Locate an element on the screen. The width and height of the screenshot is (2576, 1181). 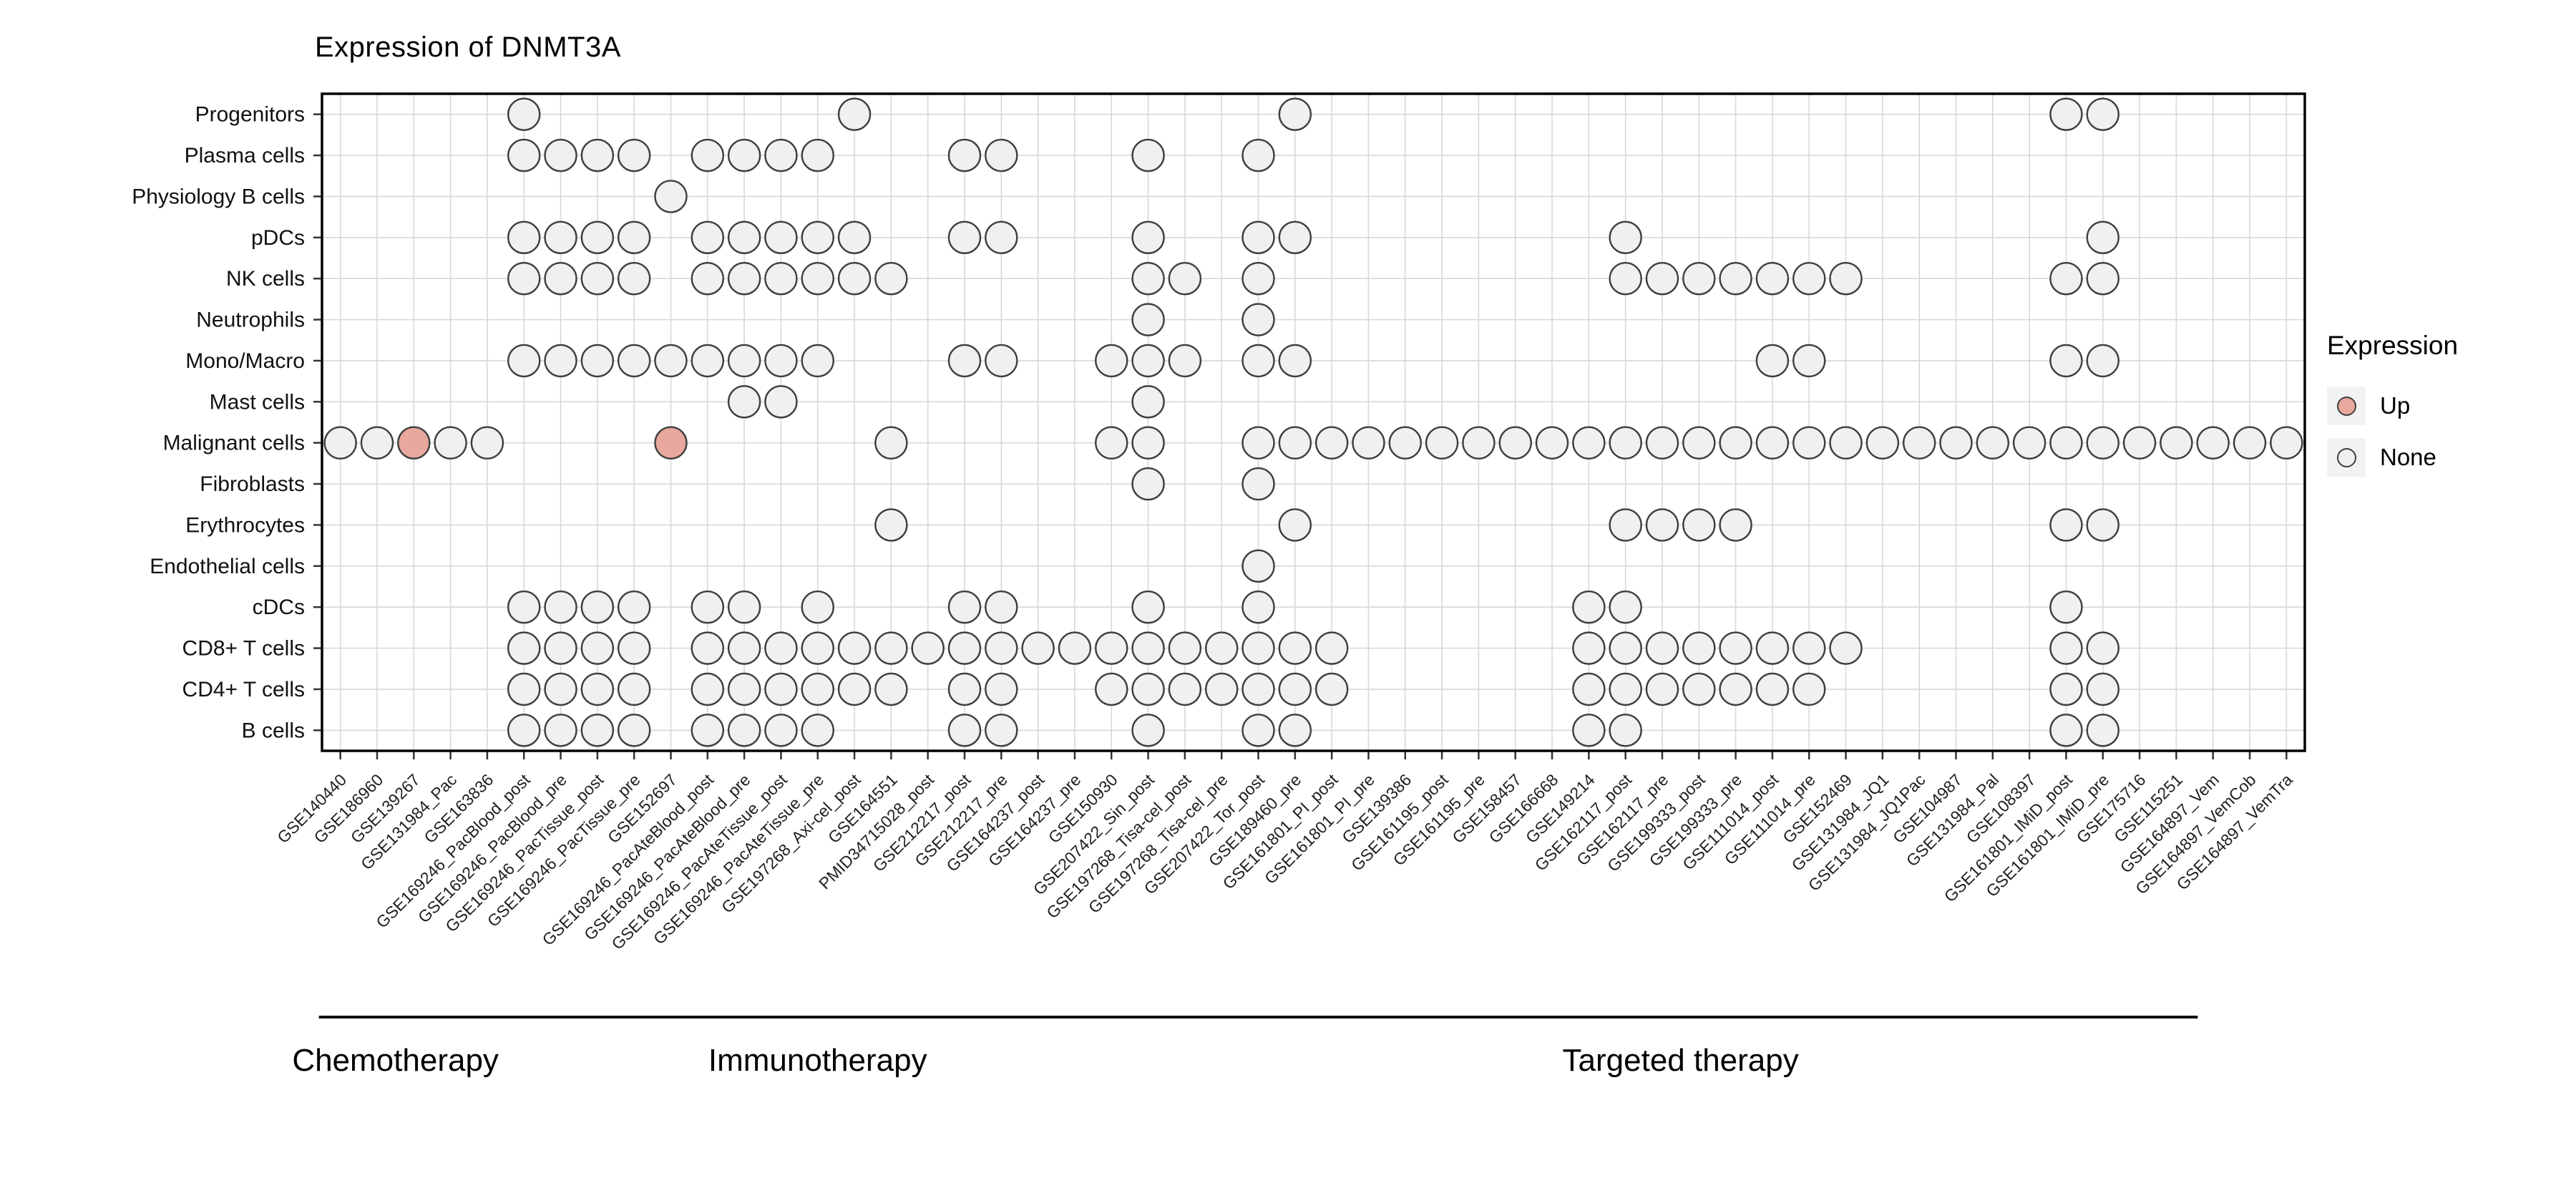
legend-title: Expression is located at coordinates (2393, 345).